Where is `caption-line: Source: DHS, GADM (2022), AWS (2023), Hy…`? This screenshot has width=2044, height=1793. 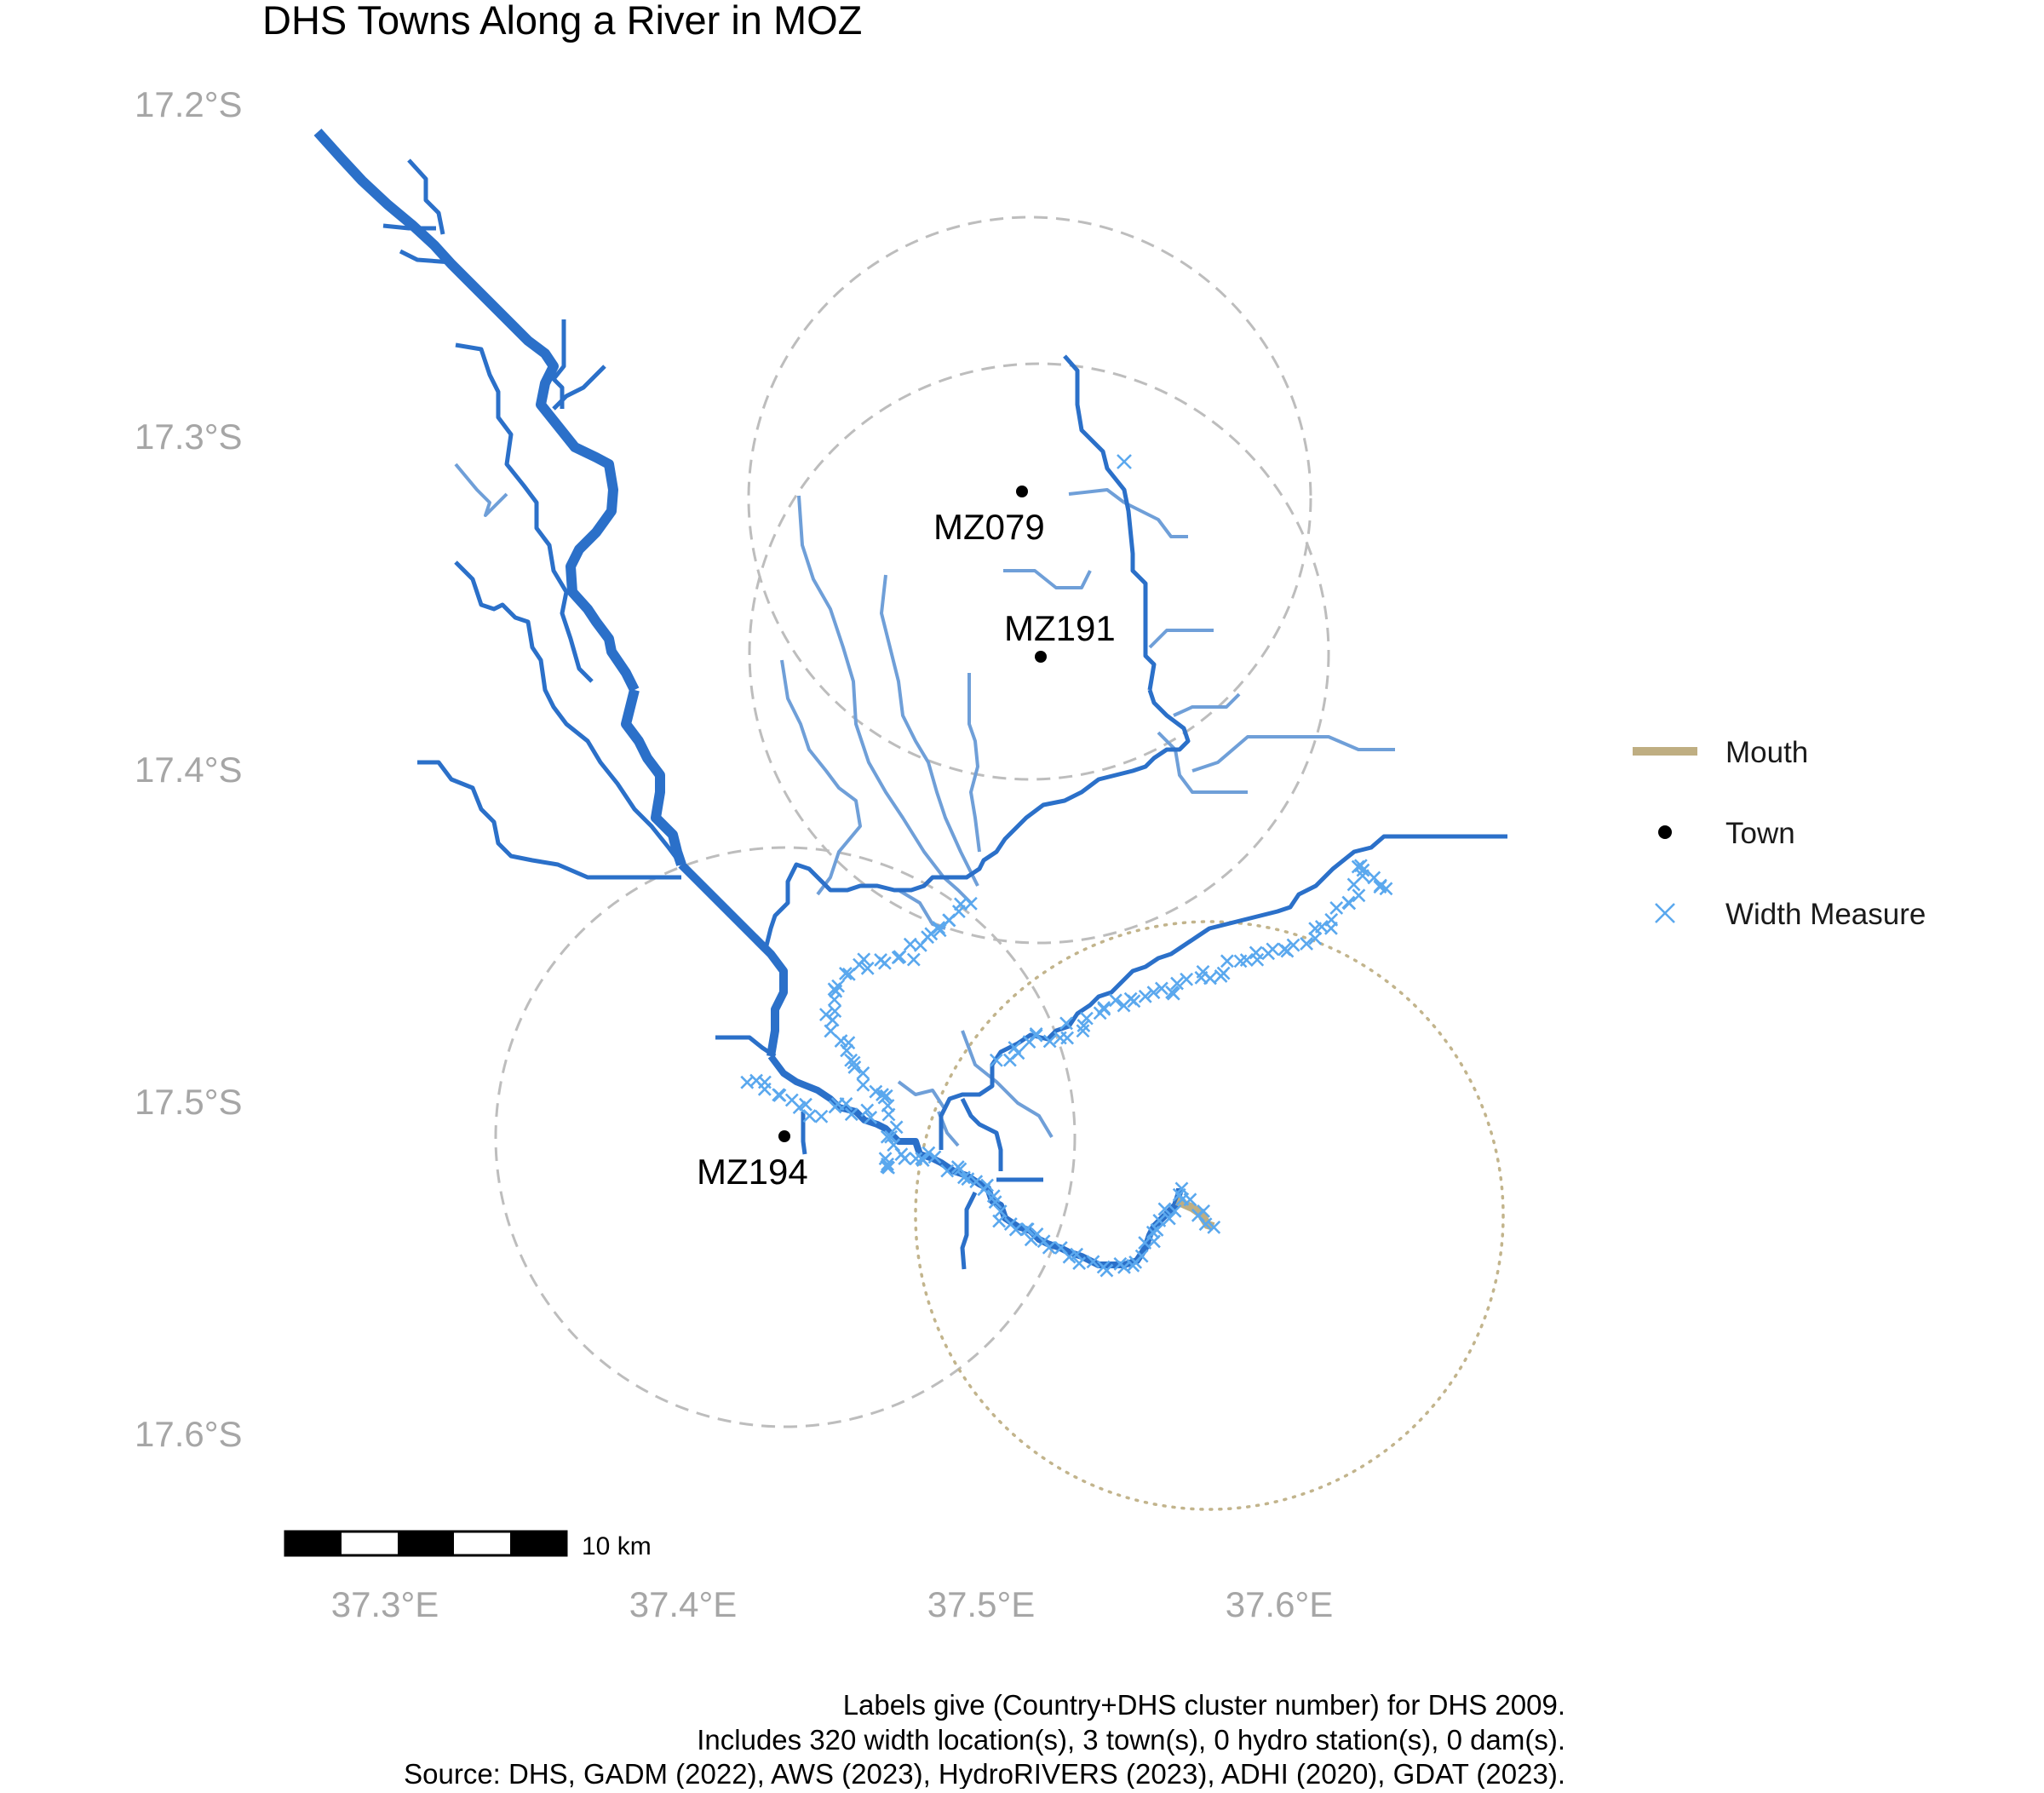
caption-line: Source: DHS, GADM (2022), AWS (2023), Hy… is located at coordinates (984, 1774).